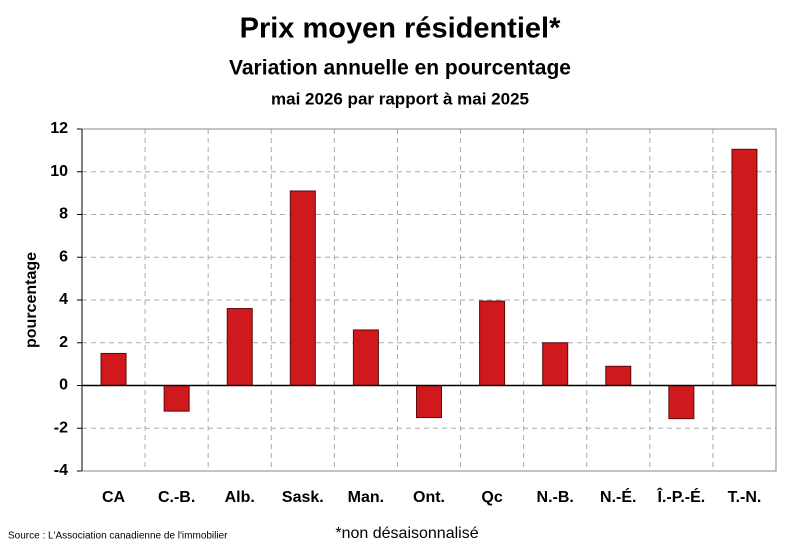  I want to click on x-tick-label: Man., so click(366, 497).